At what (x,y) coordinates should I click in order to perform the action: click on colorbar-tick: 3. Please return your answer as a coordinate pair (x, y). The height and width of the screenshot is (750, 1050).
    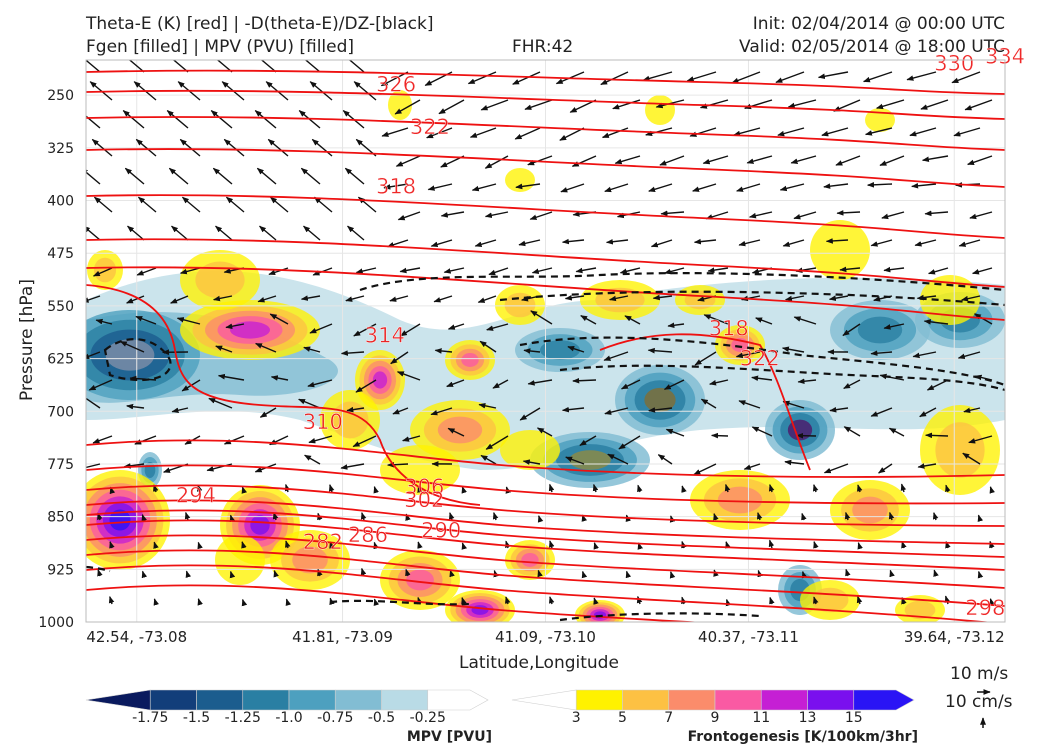
    Looking at the image, I should click on (576, 718).